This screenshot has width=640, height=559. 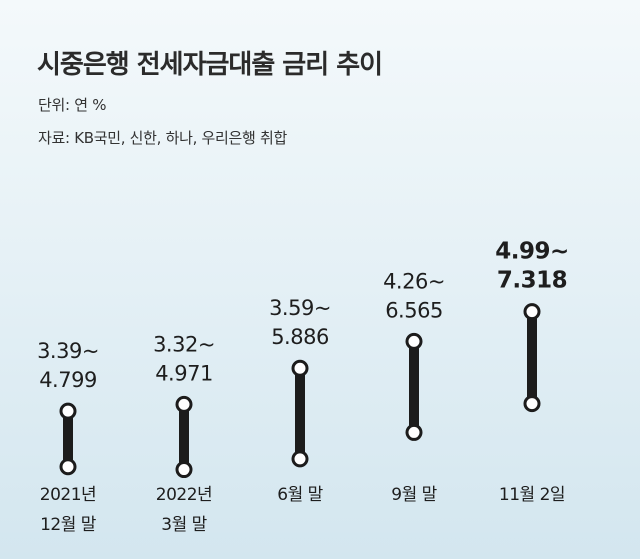 What do you see at coordinates (414, 281) in the screenshot?
I see `range-low-label: 4.26~` at bounding box center [414, 281].